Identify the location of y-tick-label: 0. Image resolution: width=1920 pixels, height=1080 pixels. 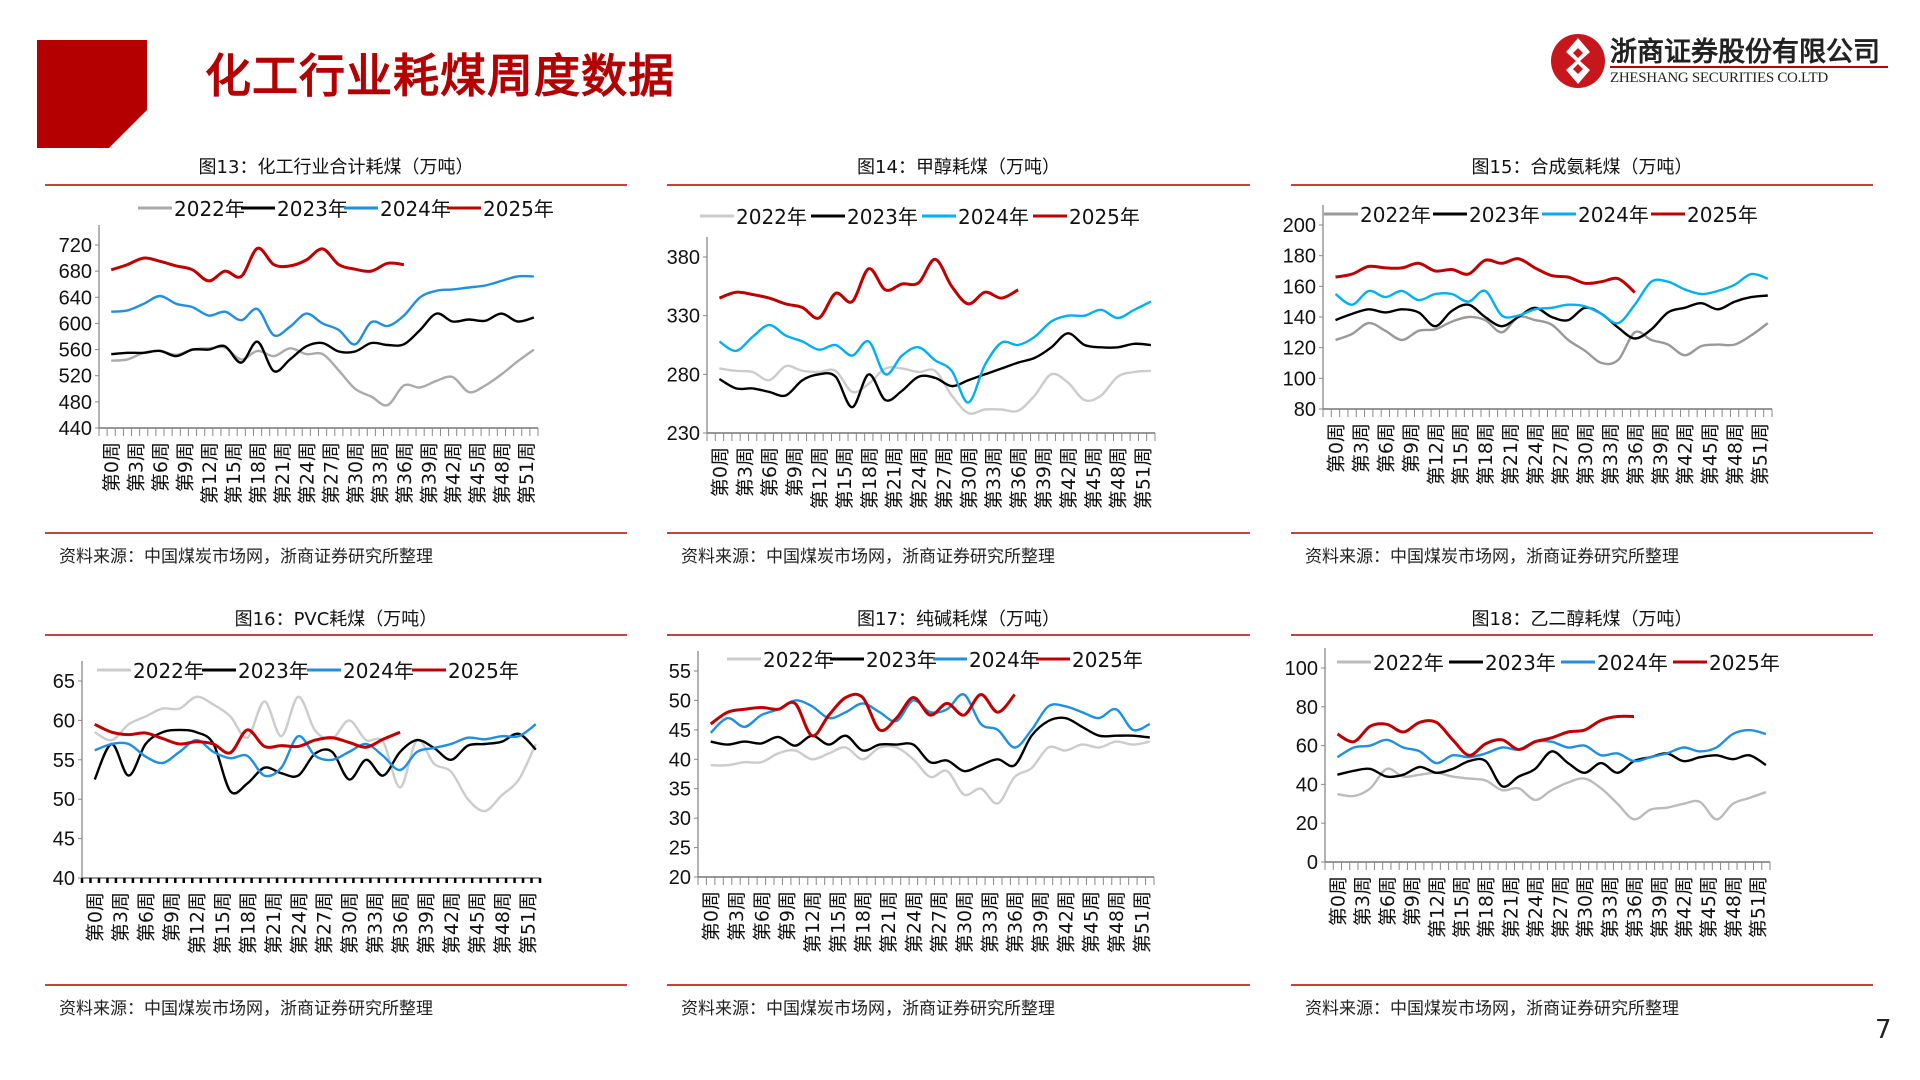
(1312, 863).